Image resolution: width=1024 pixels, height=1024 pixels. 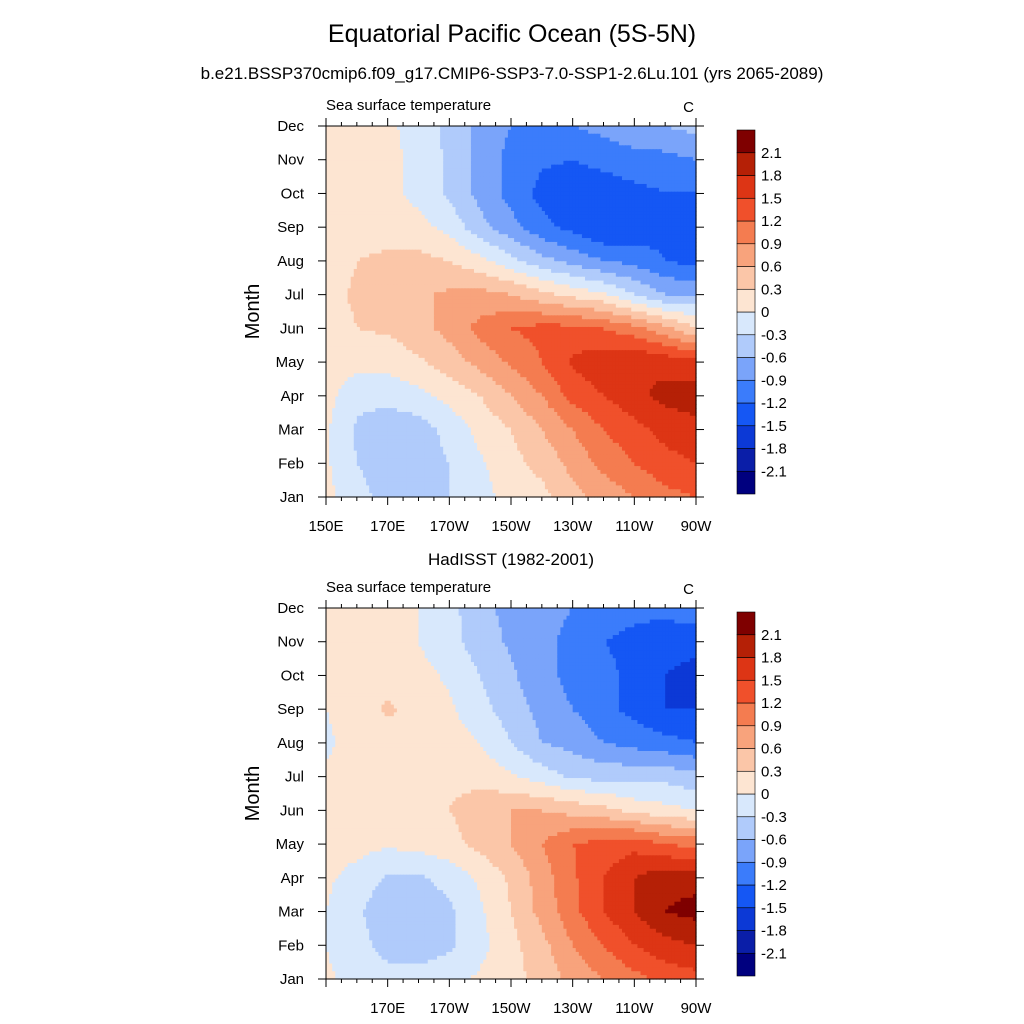 What do you see at coordinates (511, 312) in the screenshot?
I see `sst-field` at bounding box center [511, 312].